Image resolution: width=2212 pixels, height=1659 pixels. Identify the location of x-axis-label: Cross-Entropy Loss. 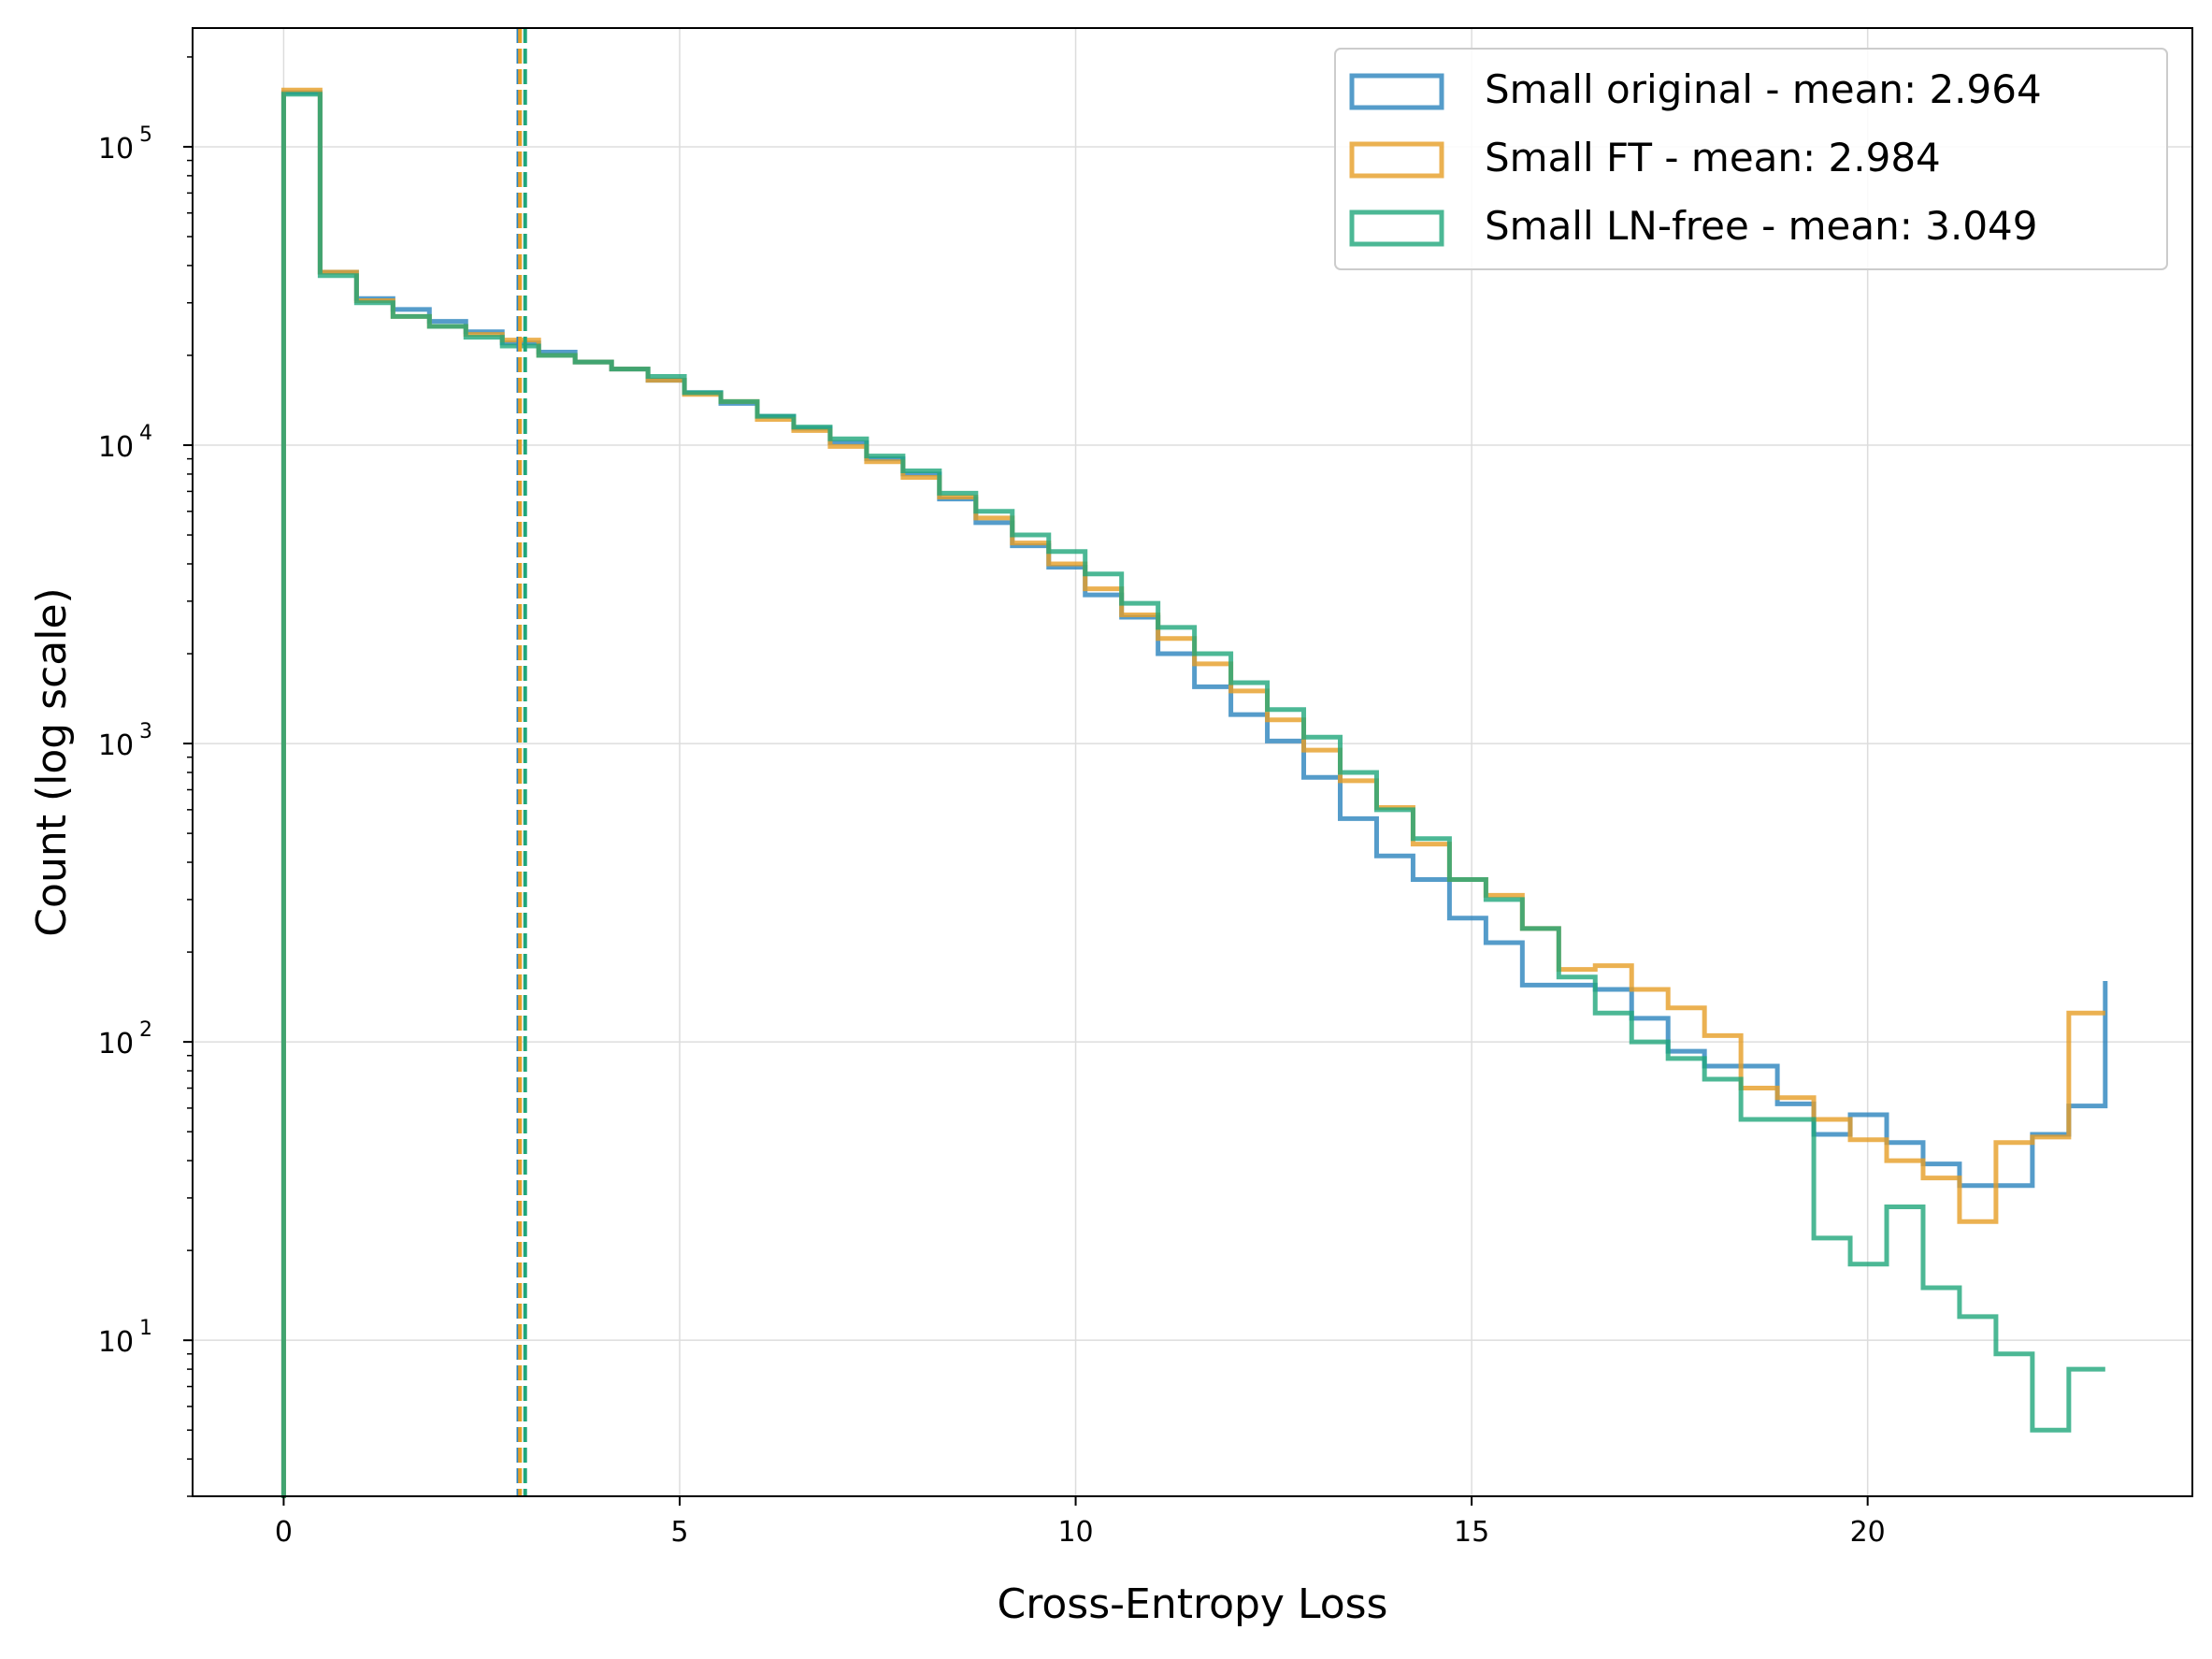
(1193, 1604).